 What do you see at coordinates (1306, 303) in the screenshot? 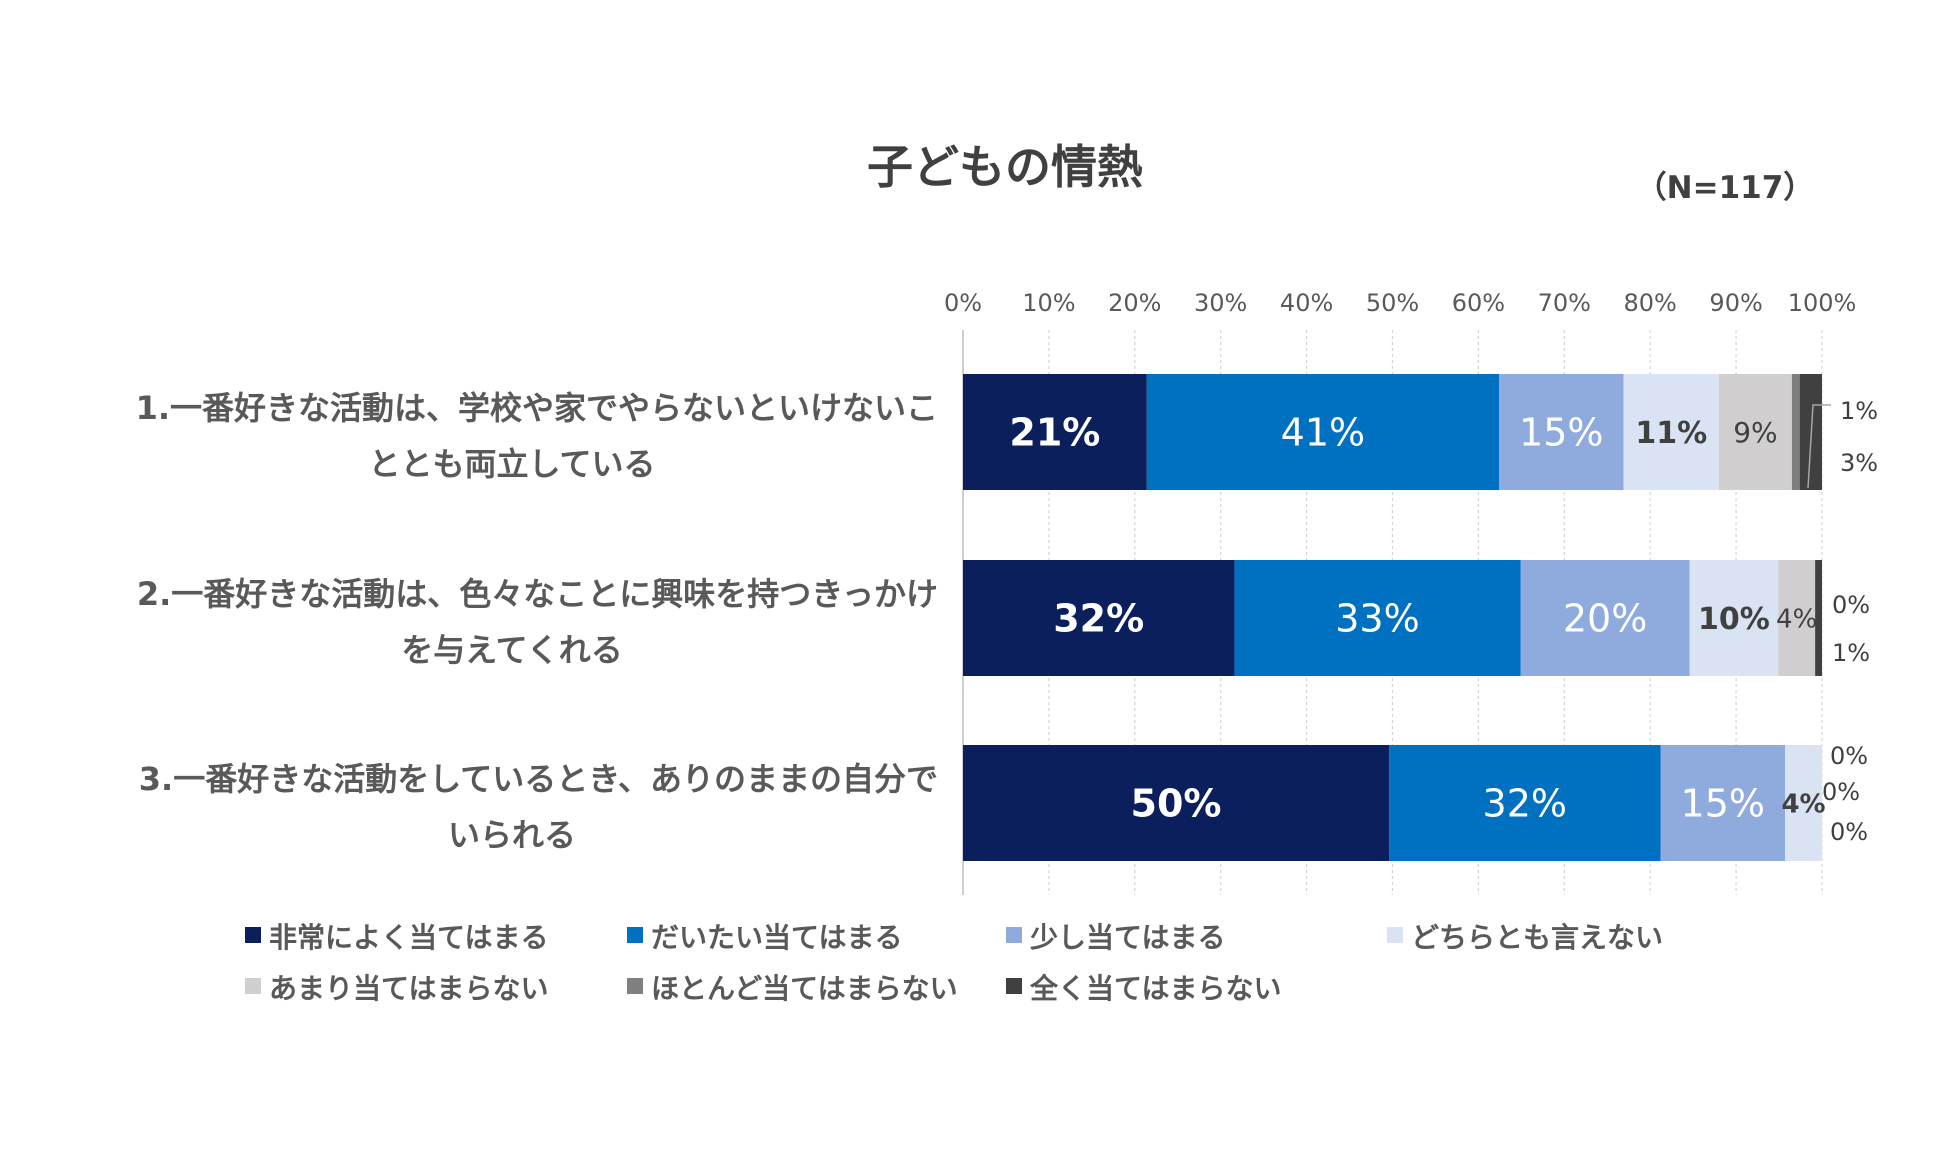
I see `x-tick-label: 40%` at bounding box center [1306, 303].